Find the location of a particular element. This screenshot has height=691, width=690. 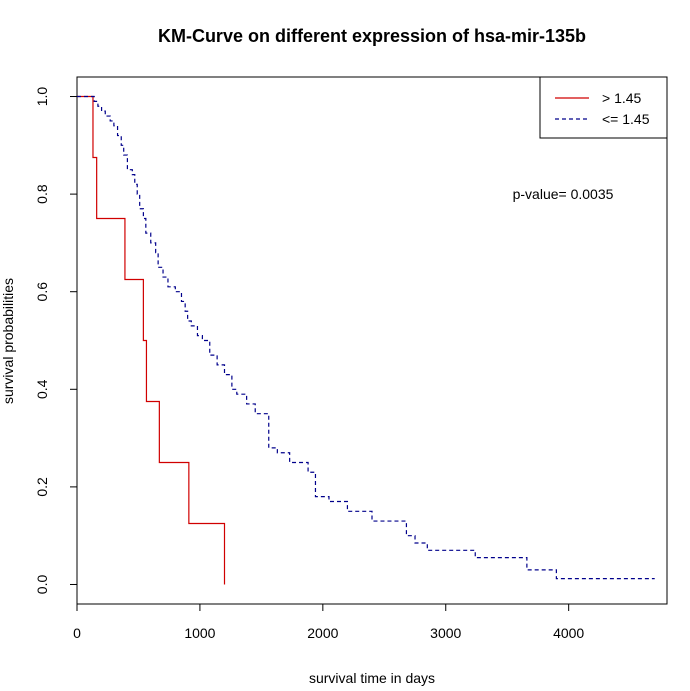

y-tick-label: 0.0 is located at coordinates (42, 585).